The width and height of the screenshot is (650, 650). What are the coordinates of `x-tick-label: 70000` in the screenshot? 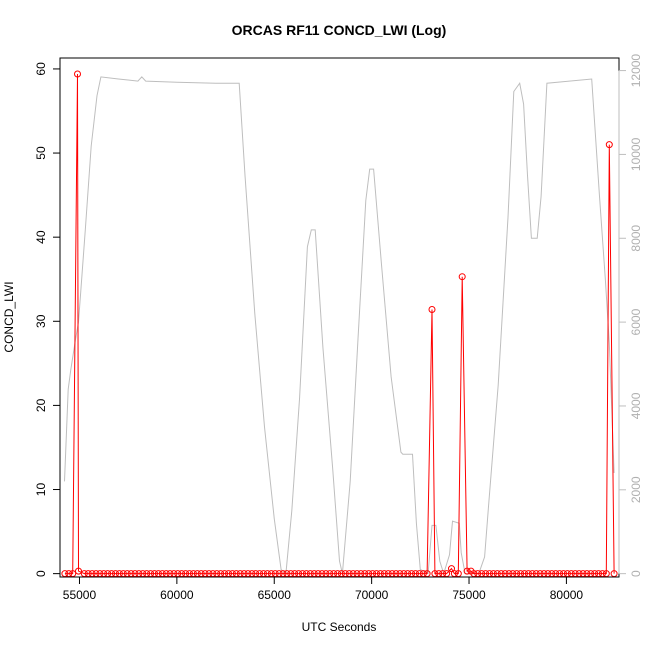 It's located at (372, 595).